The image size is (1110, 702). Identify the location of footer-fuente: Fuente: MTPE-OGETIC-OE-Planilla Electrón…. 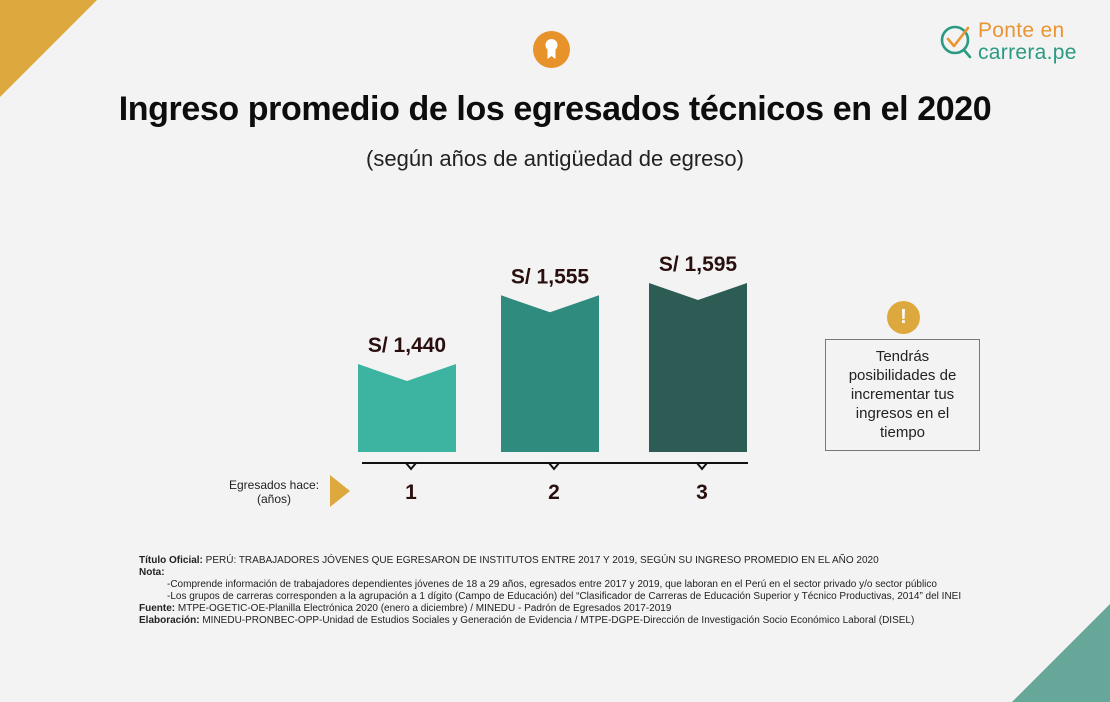
(405, 608).